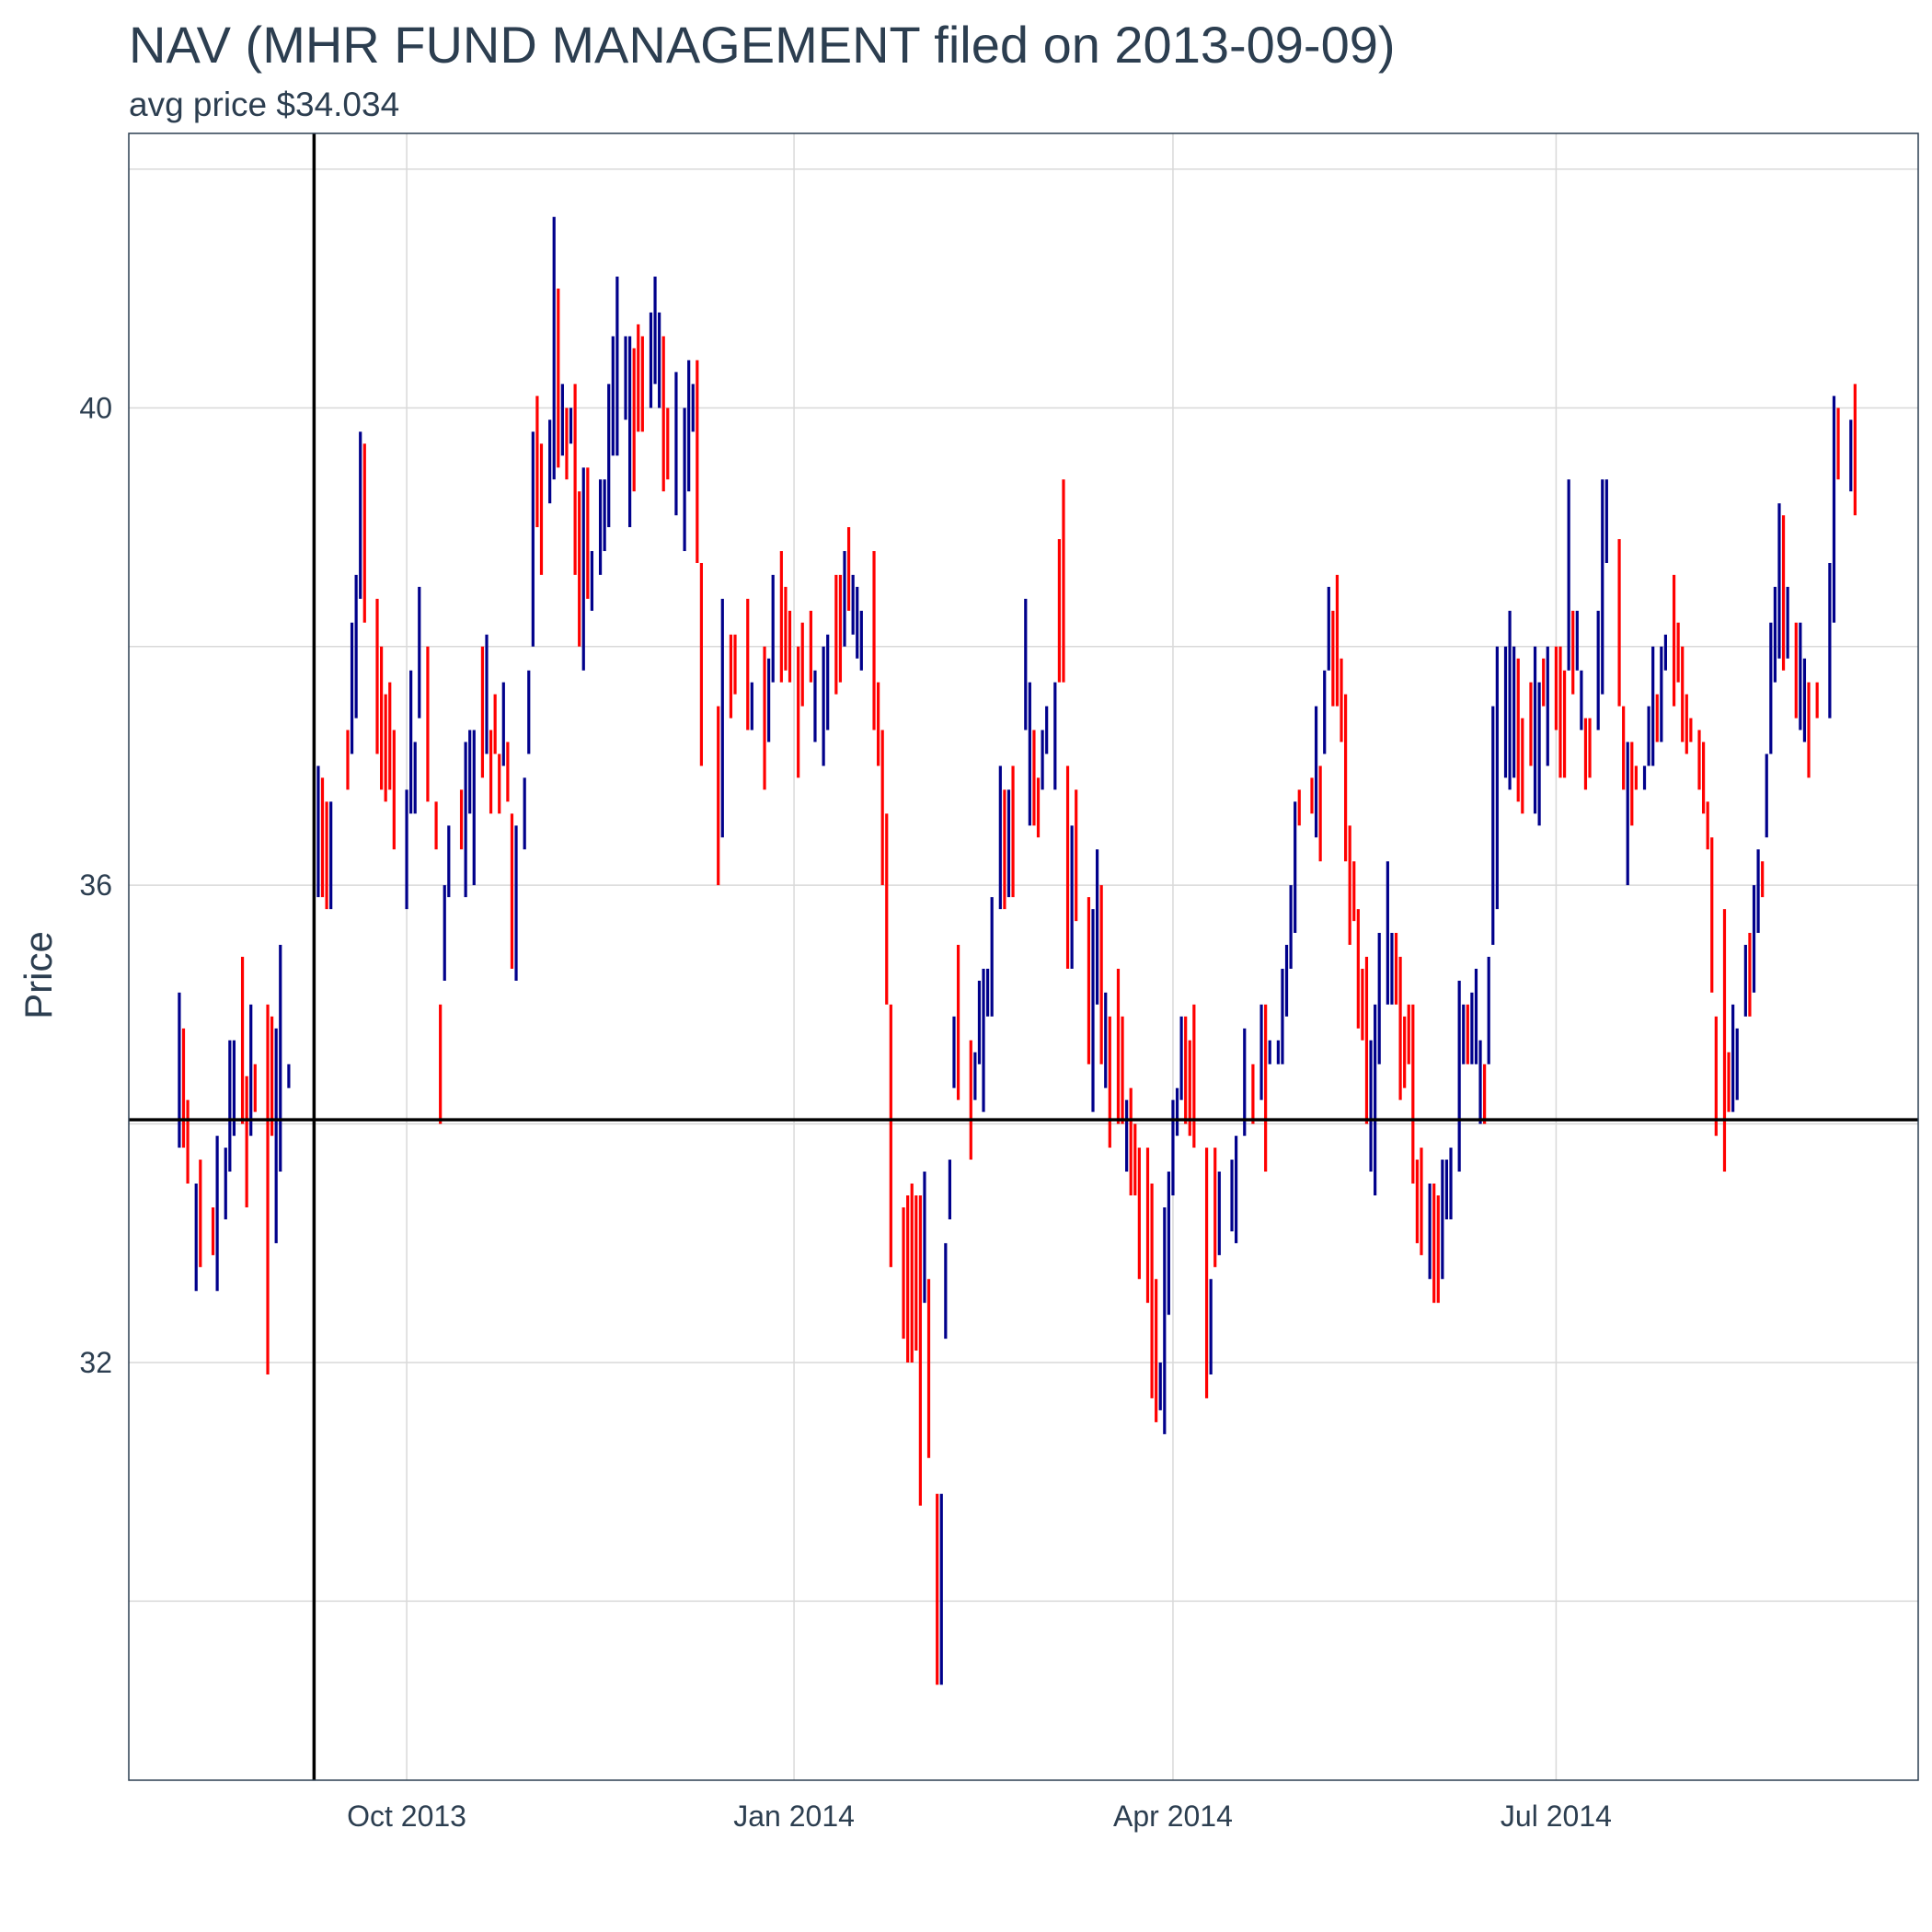 This screenshot has height=1932, width=1932. Describe the element at coordinates (979, 1816) in the screenshot. I see `x-axis-ticks: Oct 2013 Jan 2014 Apr 2014 Jul 2014` at that location.